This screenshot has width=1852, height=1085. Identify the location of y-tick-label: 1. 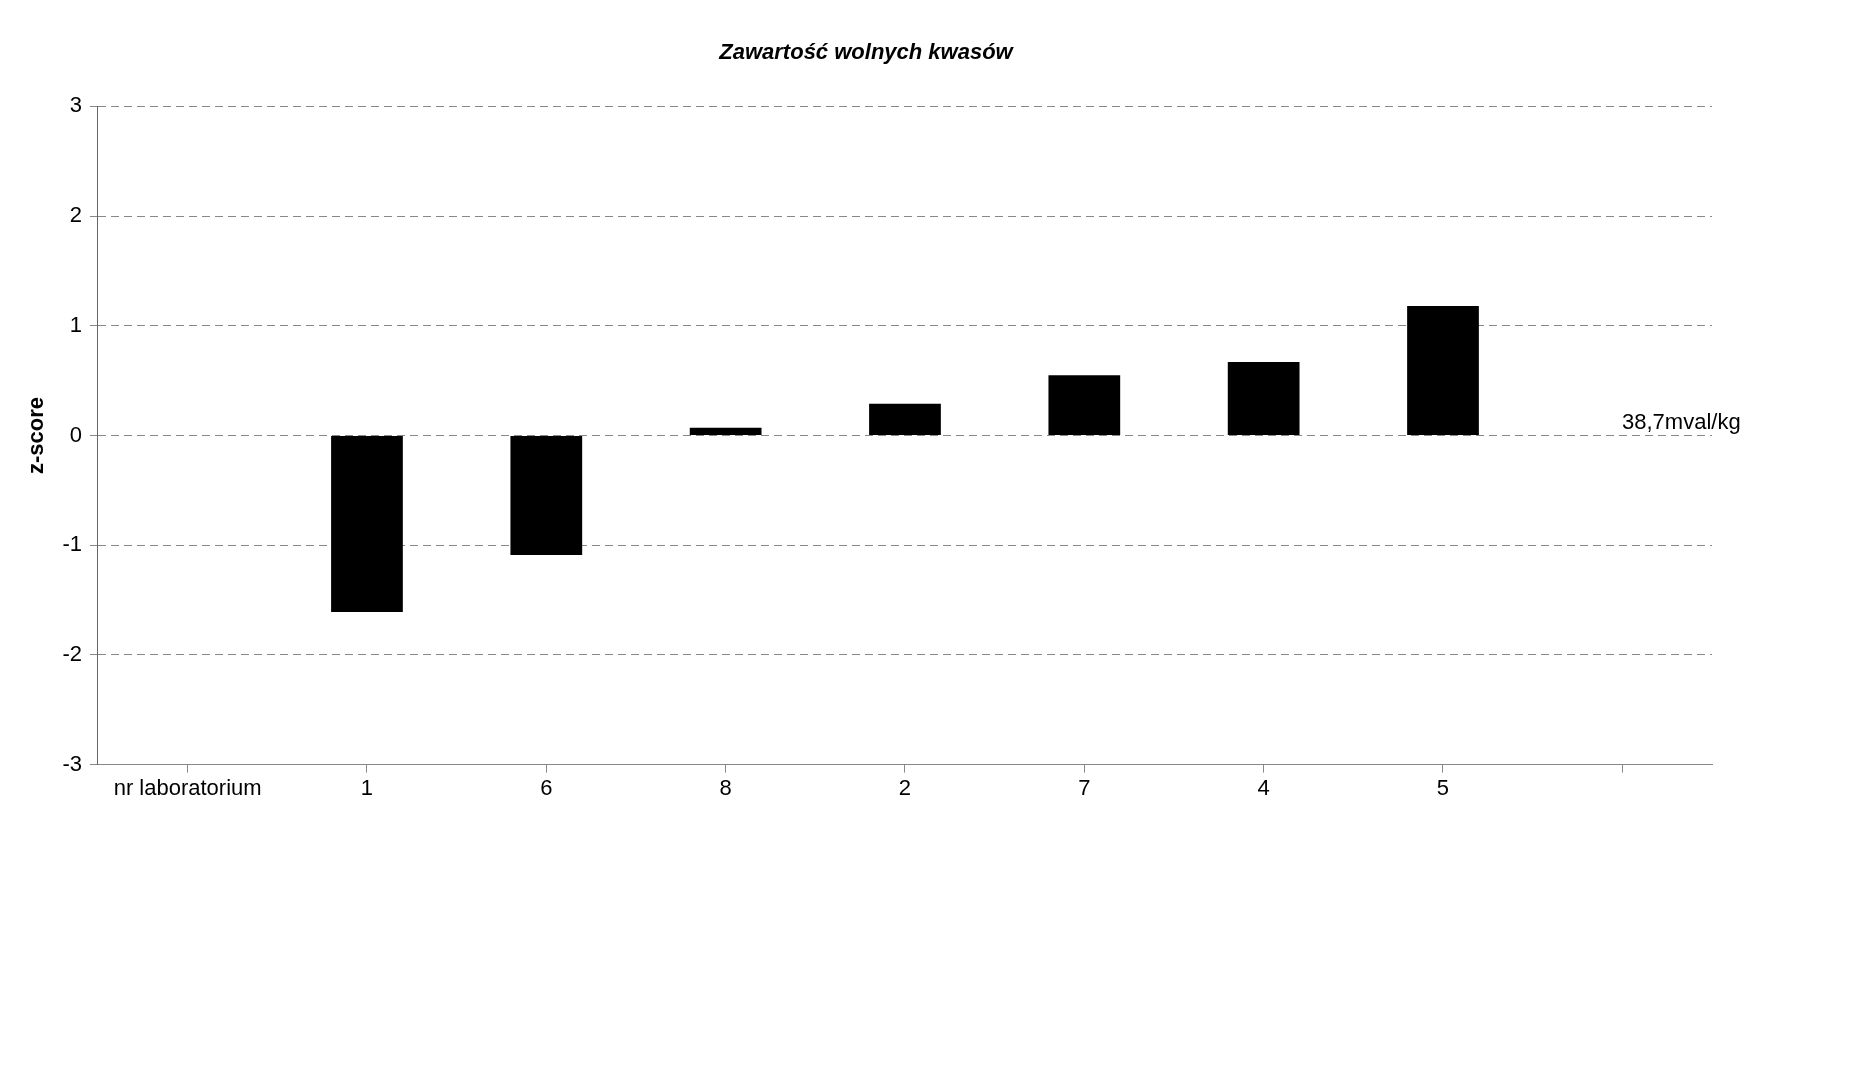
(75, 324).